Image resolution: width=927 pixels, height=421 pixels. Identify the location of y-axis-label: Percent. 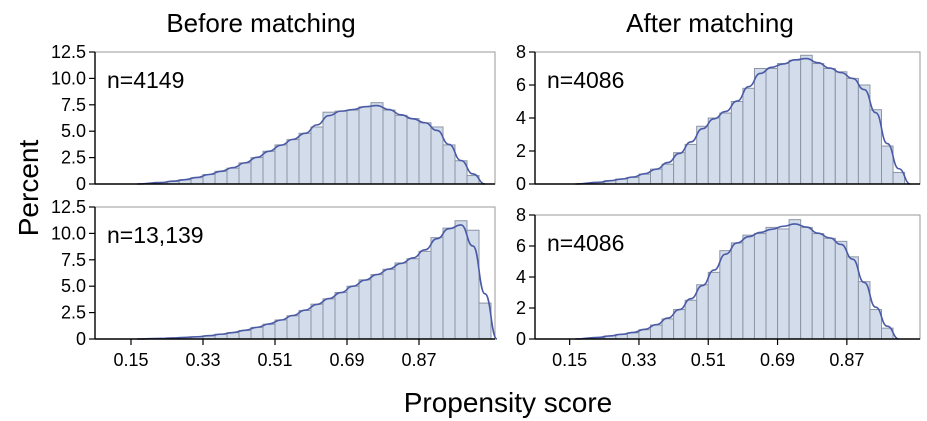
(28, 188).